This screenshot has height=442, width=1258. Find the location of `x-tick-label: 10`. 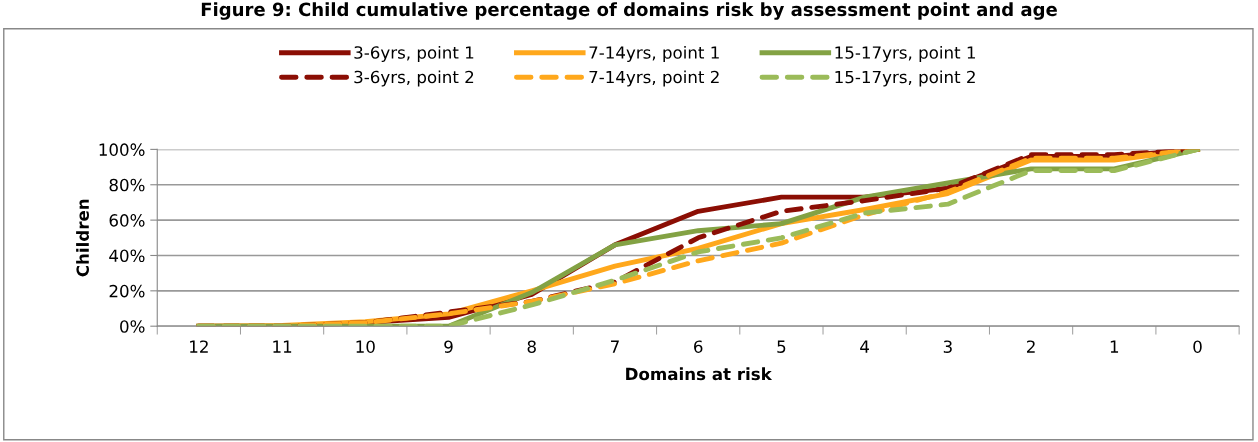

x-tick-label: 10 is located at coordinates (365, 346).